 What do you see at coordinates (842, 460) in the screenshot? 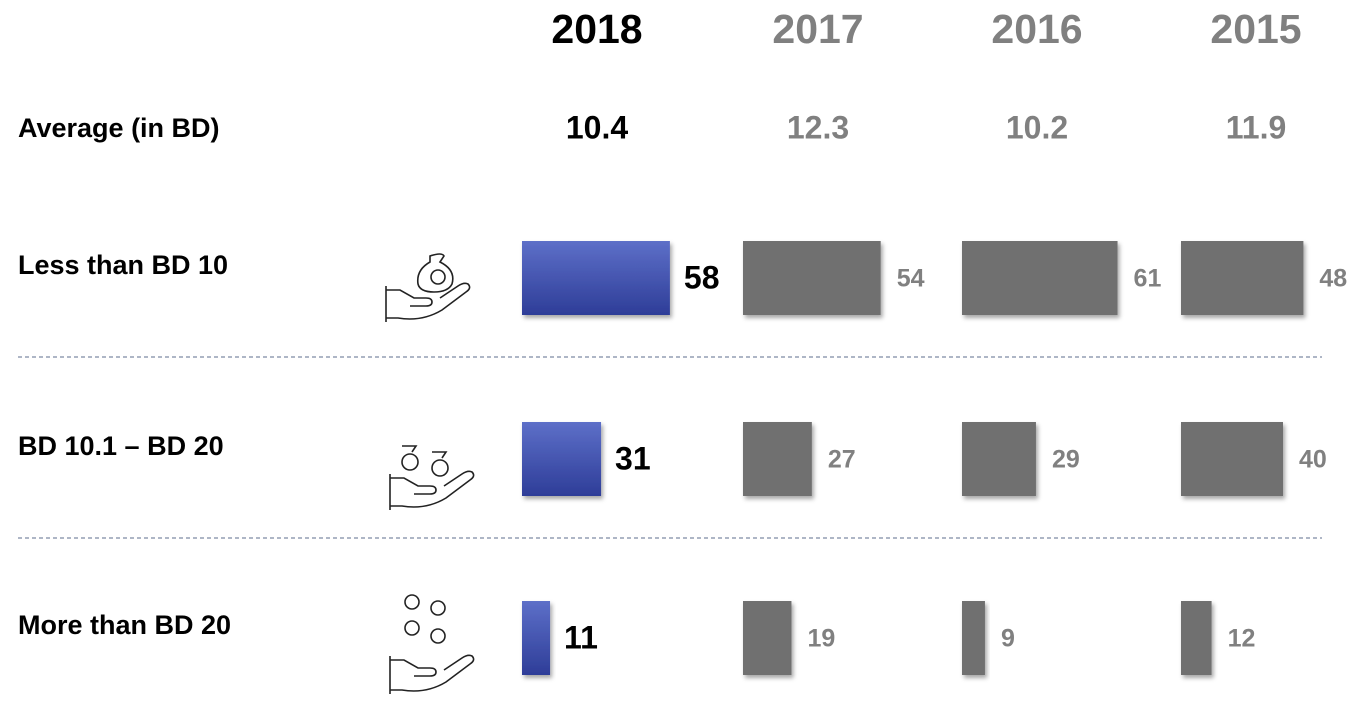
I see `value-label: 27` at bounding box center [842, 460].